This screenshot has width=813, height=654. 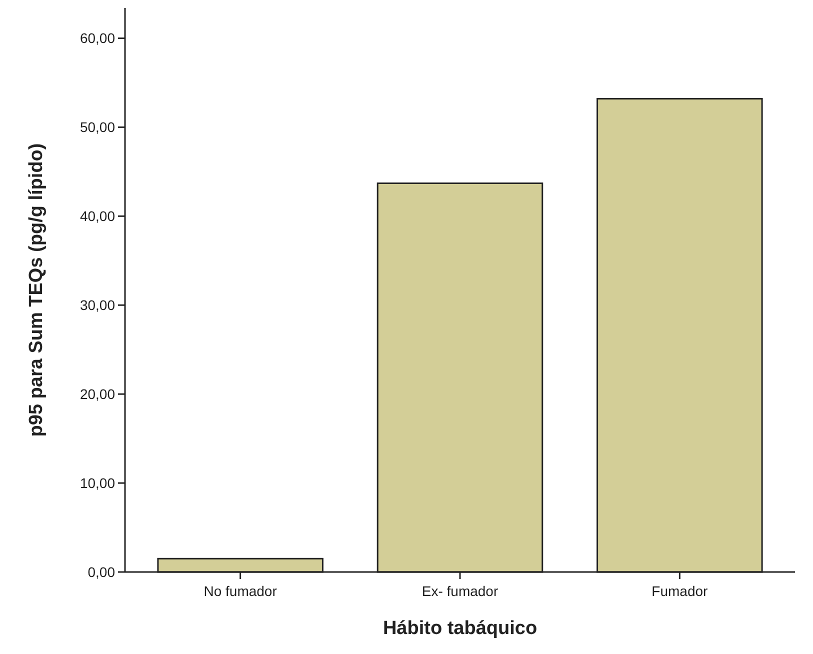 What do you see at coordinates (98, 216) in the screenshot?
I see `y-tick-label: 40,00` at bounding box center [98, 216].